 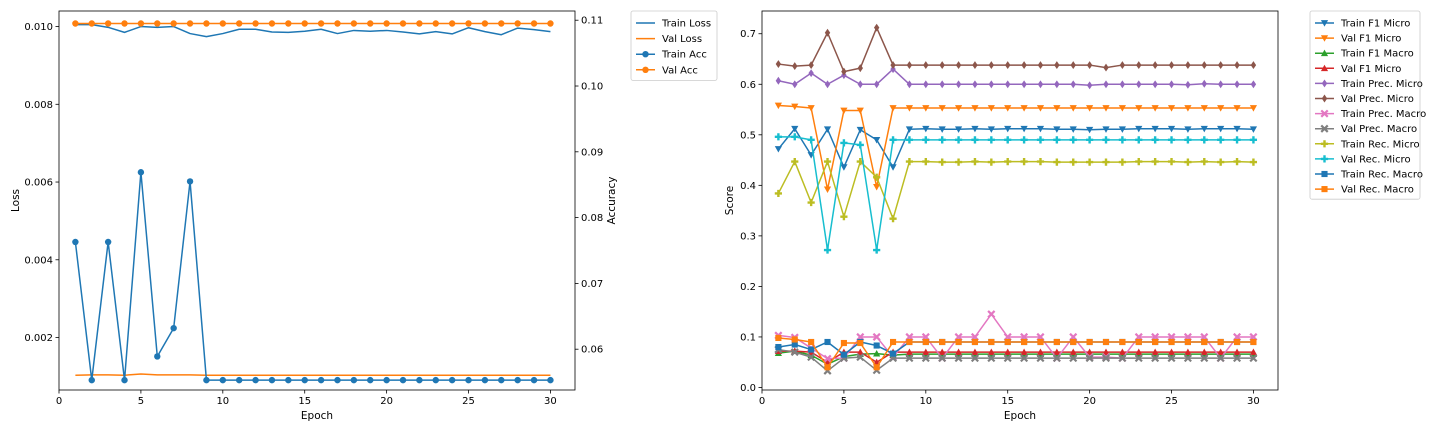 What do you see at coordinates (1371, 39) in the screenshot?
I see `legend-entry: Val F1 Micro` at bounding box center [1371, 39].